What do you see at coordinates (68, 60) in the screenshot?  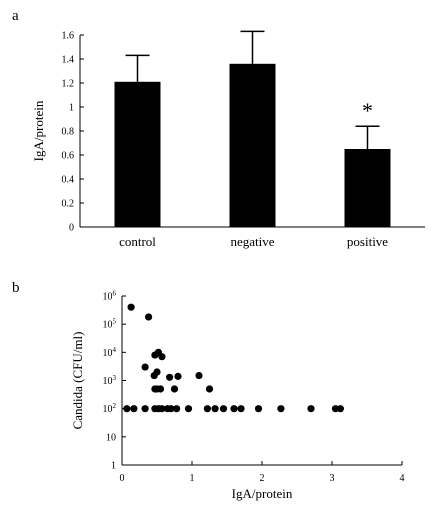 I see `y-tick-label: 1.4` at bounding box center [68, 60].